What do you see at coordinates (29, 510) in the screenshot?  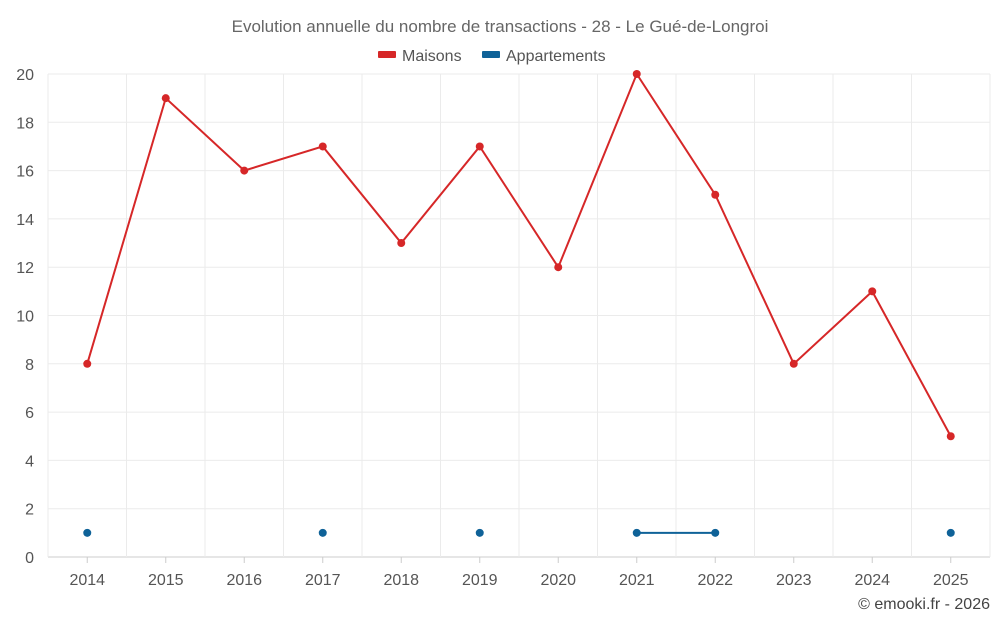 I see `y-tick-label: 2` at bounding box center [29, 510].